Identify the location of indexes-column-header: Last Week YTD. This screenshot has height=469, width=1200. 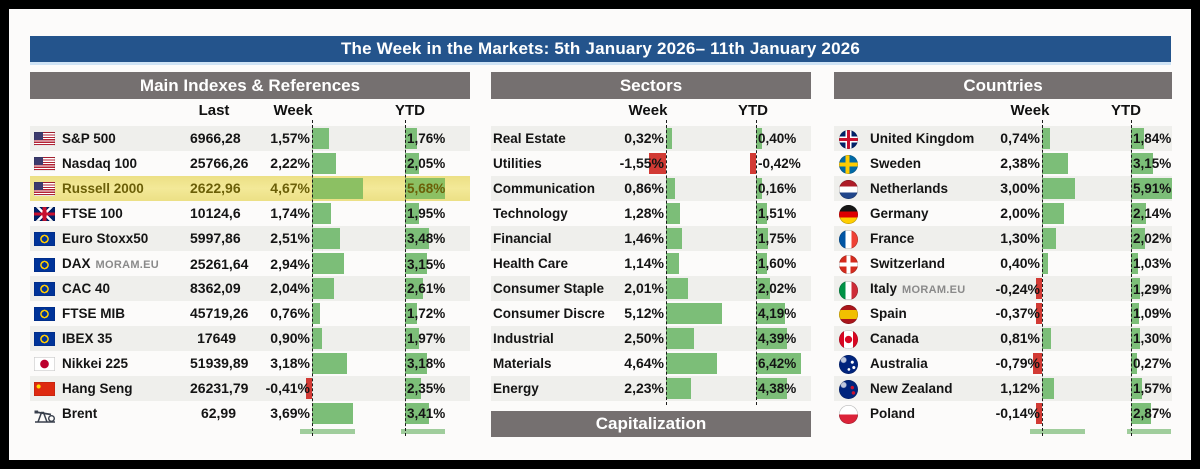
(250, 112).